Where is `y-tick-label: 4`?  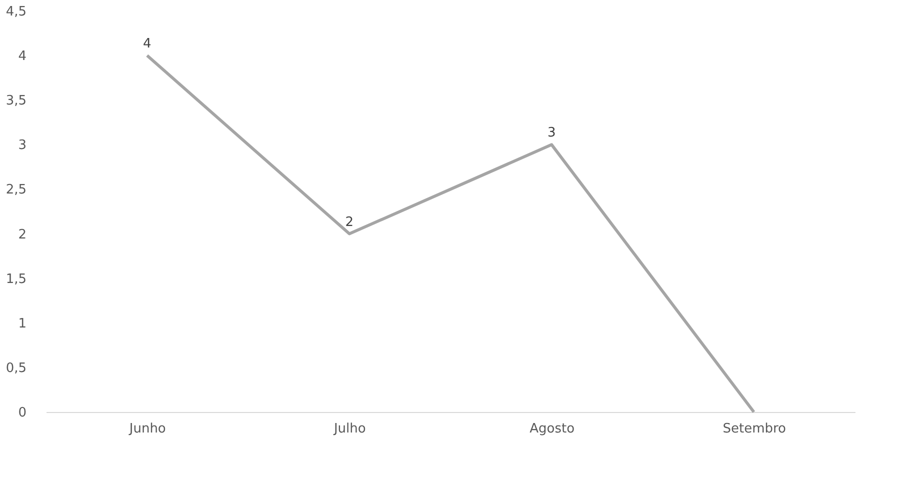
y-tick-label: 4 is located at coordinates (22, 56).